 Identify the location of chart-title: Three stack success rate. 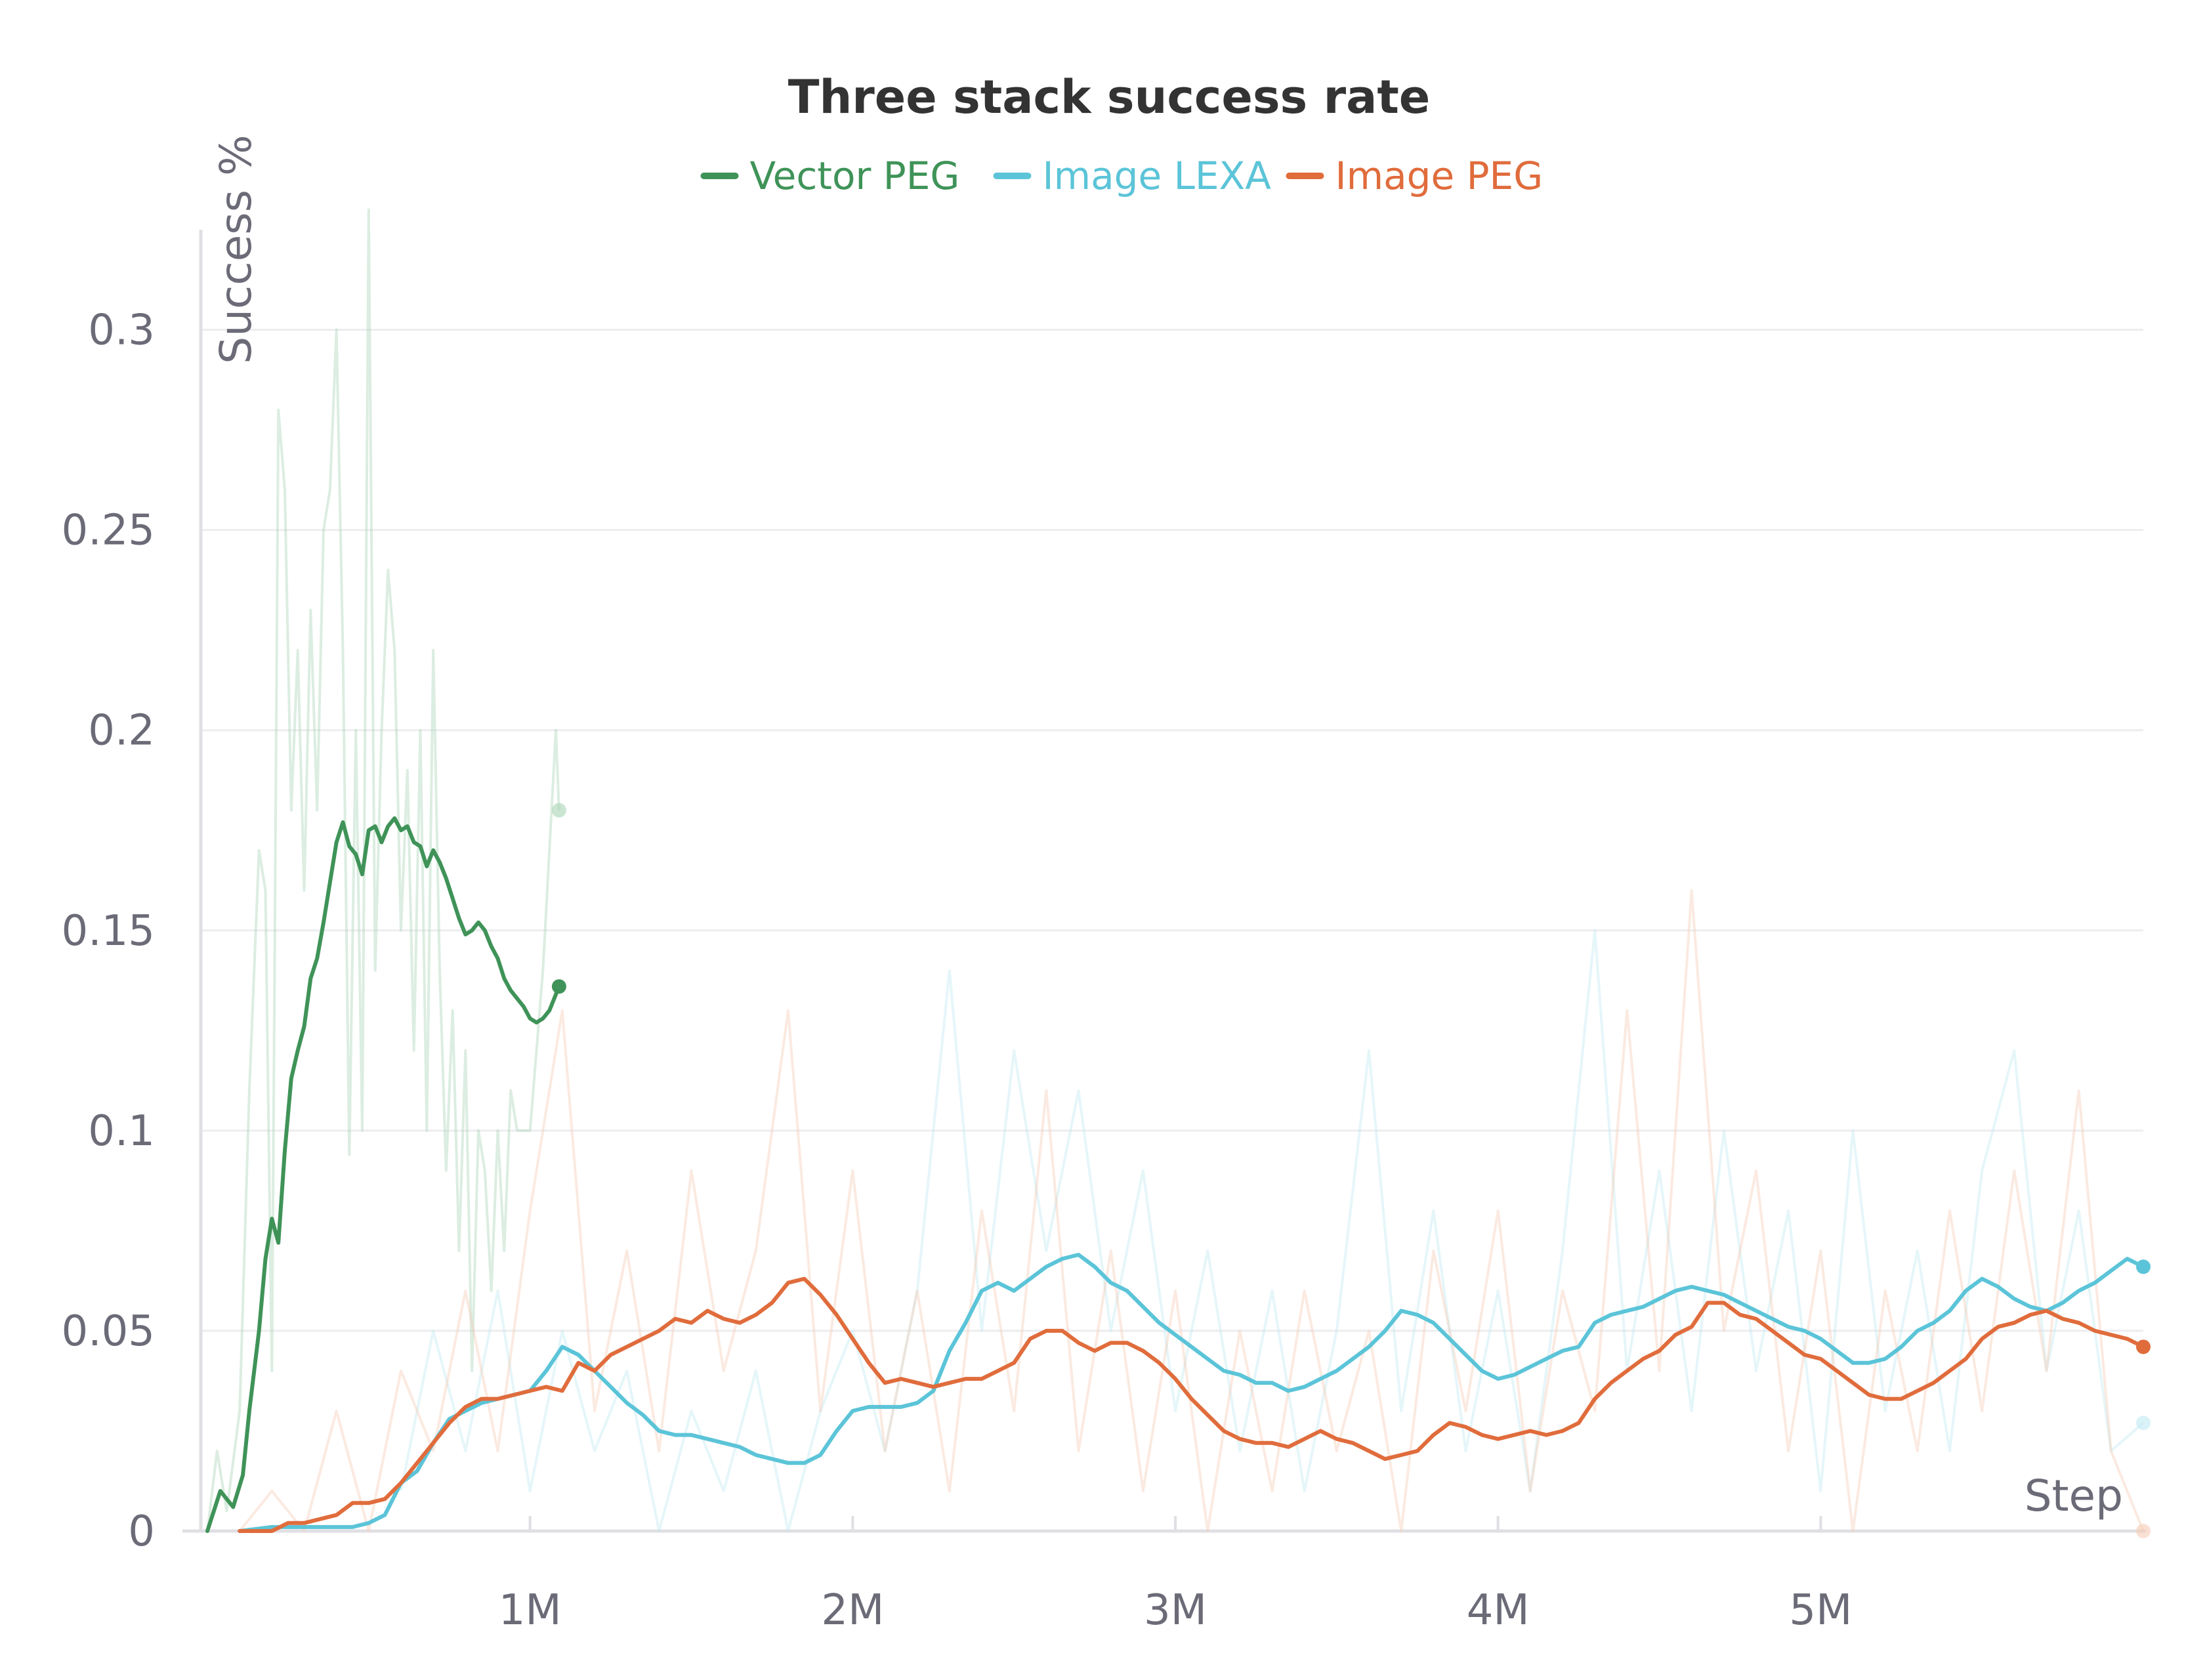
(1109, 97).